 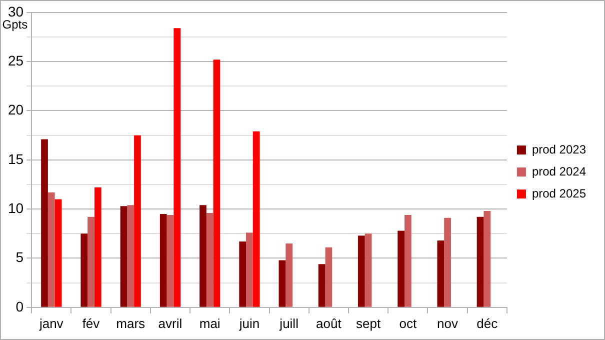 I want to click on x-tick-label: nov, so click(x=448, y=323).